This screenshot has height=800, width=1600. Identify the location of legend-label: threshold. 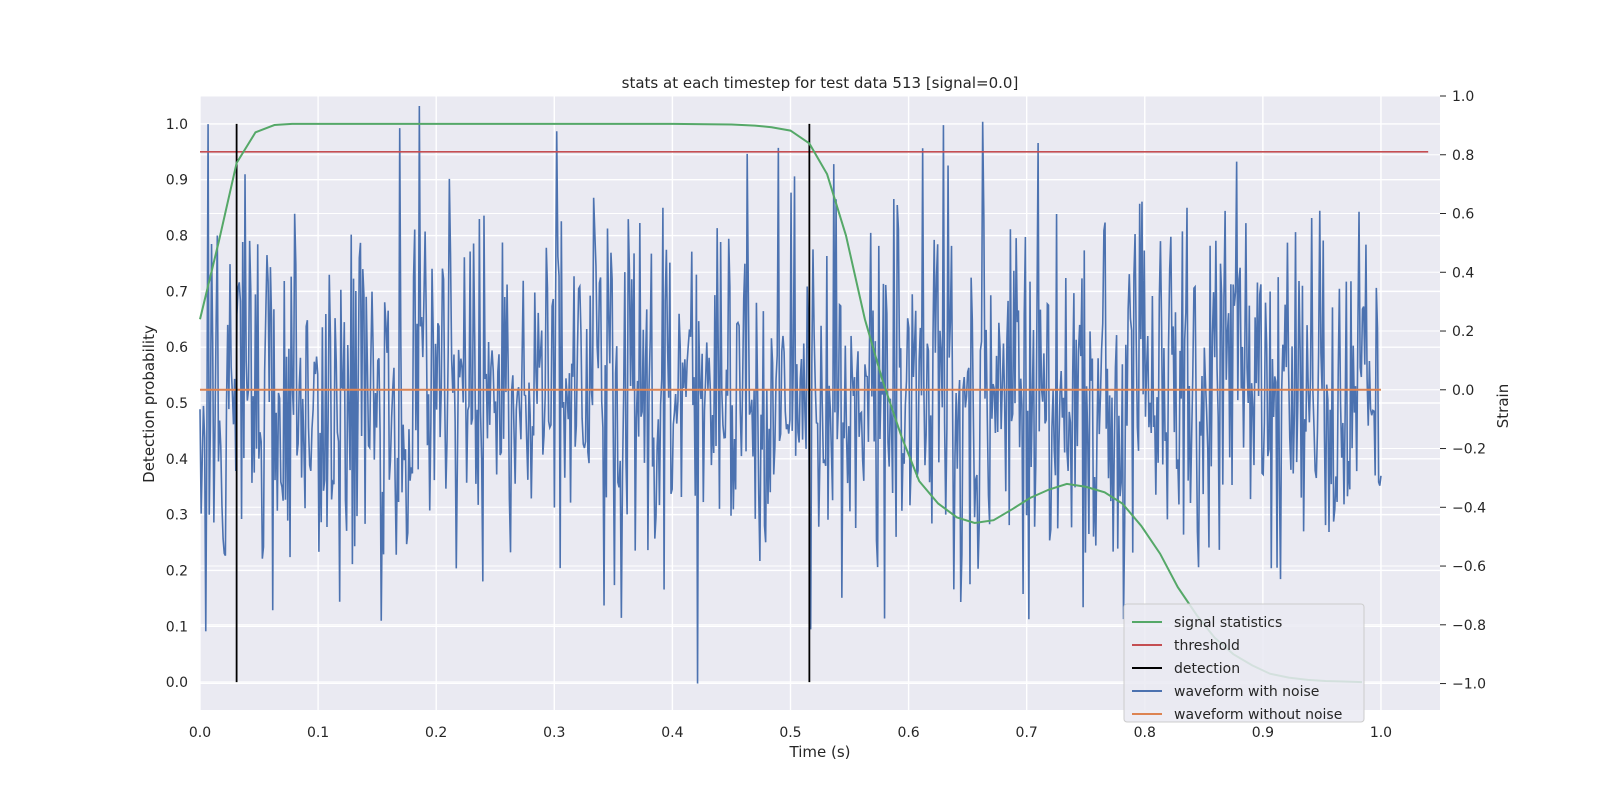
(1207, 646).